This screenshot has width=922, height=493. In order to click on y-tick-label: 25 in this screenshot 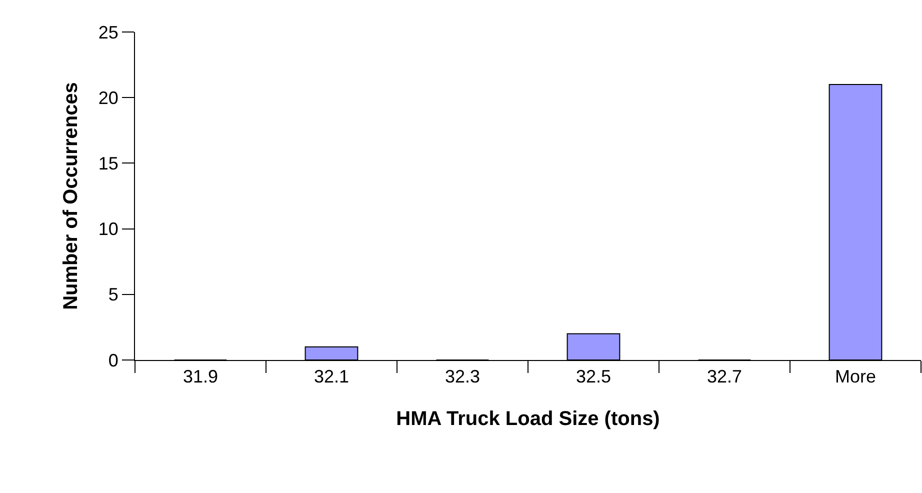, I will do `click(108, 32)`.